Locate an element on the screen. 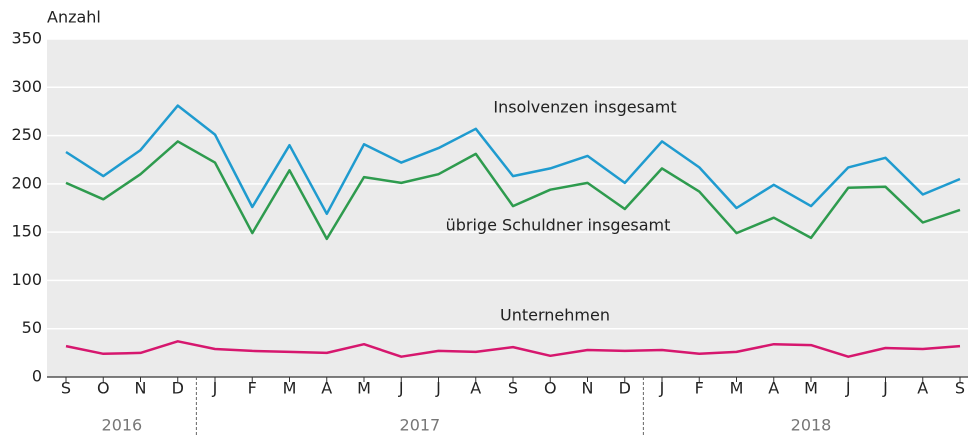 The height and width of the screenshot is (437, 970). year-label: 2017 is located at coordinates (420, 425).